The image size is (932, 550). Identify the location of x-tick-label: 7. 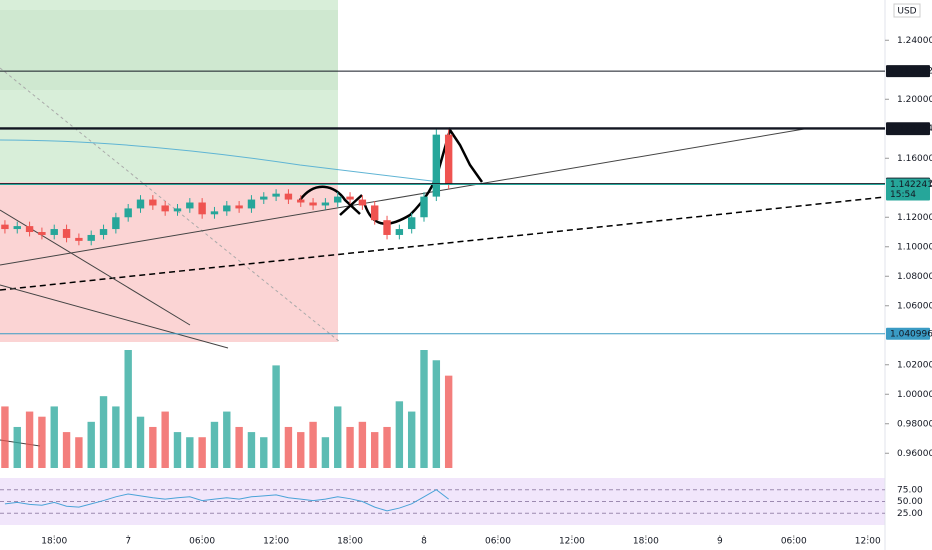
(128, 542).